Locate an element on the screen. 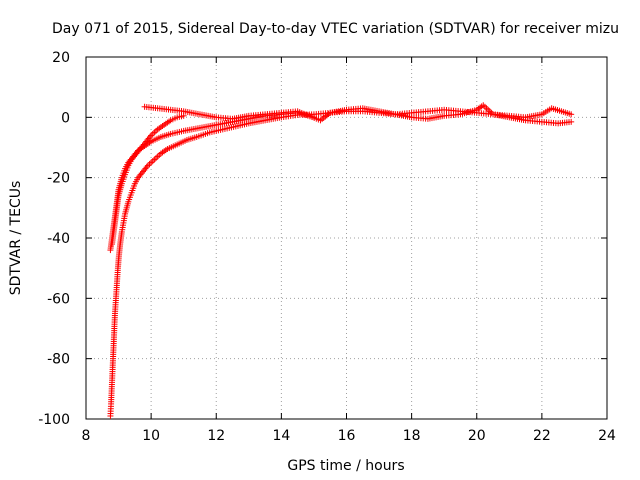 The image size is (640, 480). x-tick-label: 16 is located at coordinates (347, 436).